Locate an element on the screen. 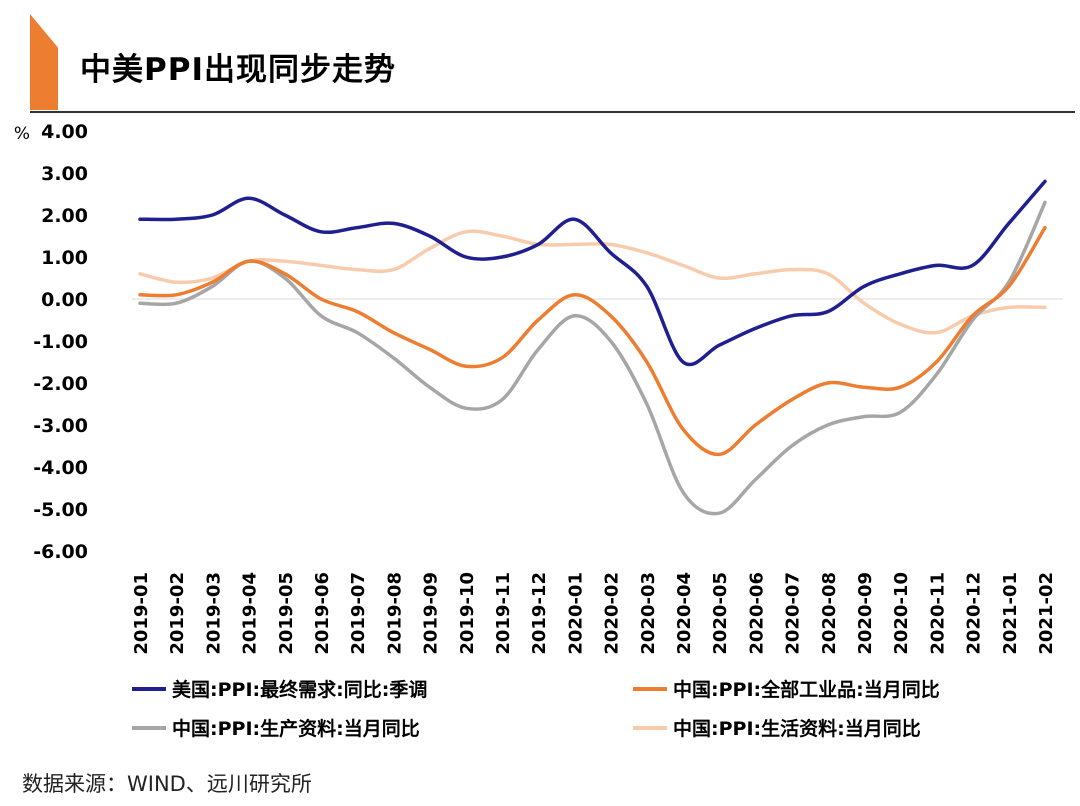  x-tick-label: 2020-01 is located at coordinates (575, 613).